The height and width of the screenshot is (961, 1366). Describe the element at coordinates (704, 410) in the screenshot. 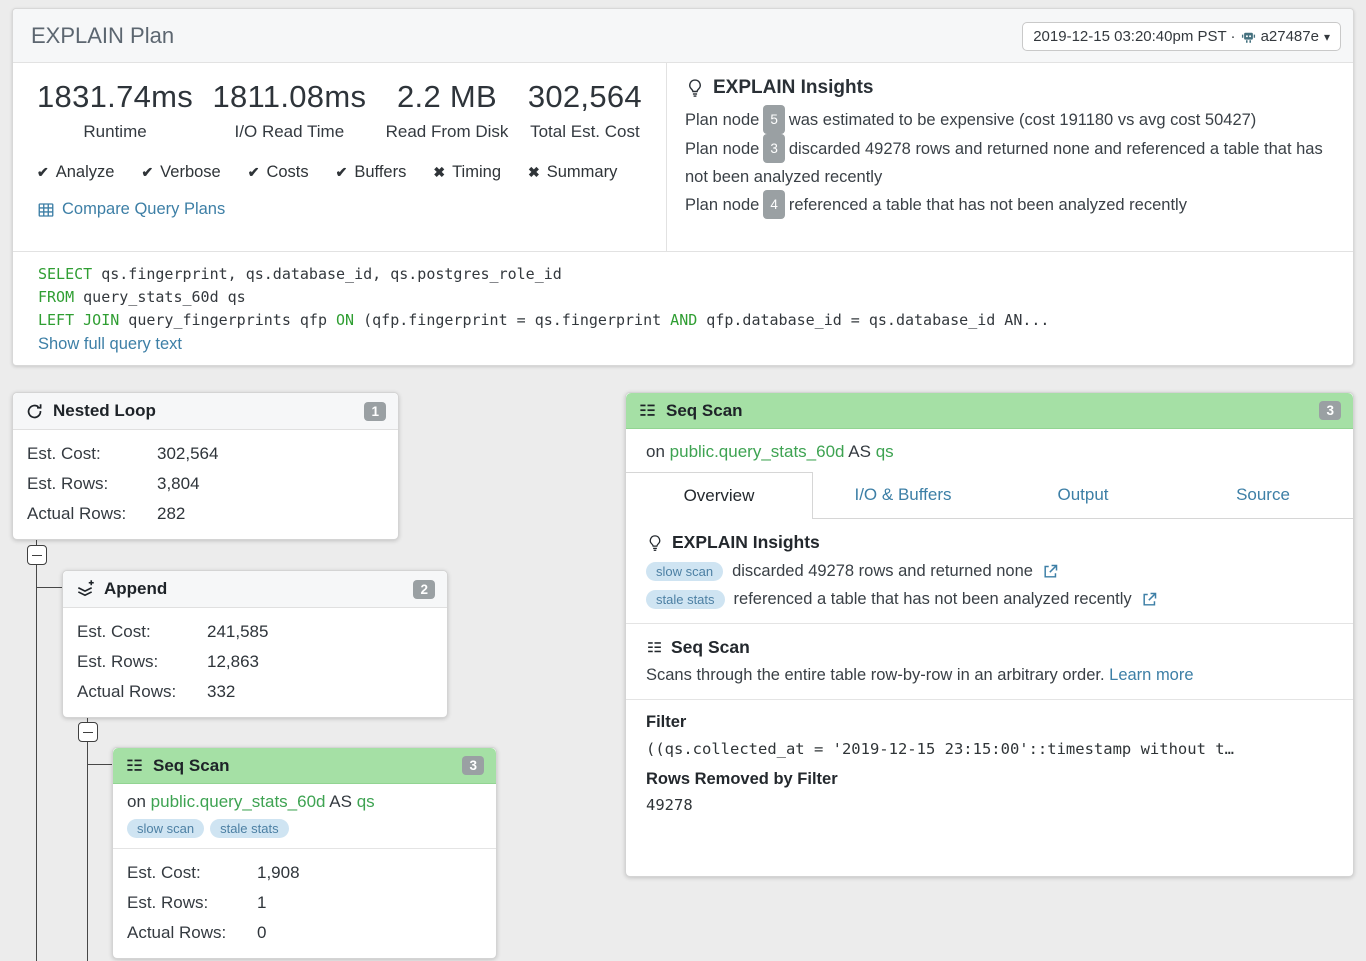

I see `panel-title: Seq Scan` at that location.